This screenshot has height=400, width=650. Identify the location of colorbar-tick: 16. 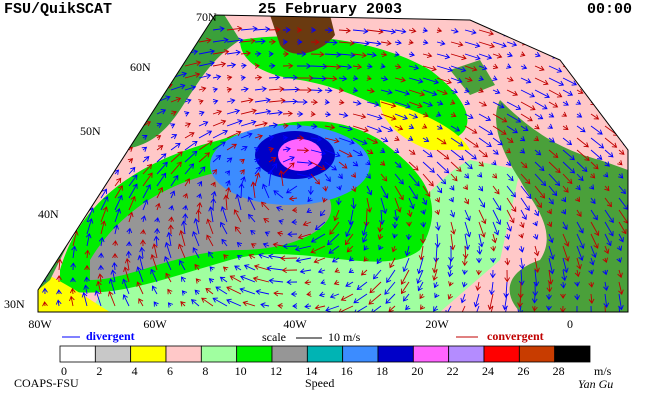
(347, 371).